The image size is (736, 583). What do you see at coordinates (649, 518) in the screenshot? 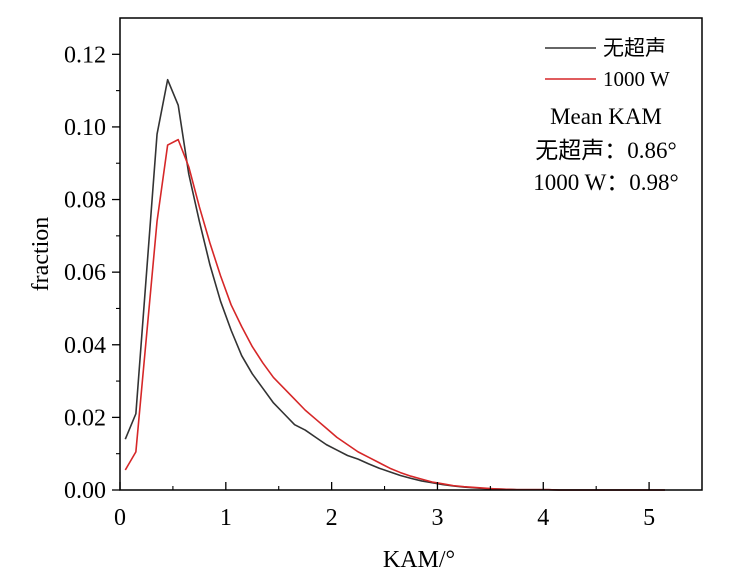
I see `x-tick-label: 5` at bounding box center [649, 518].